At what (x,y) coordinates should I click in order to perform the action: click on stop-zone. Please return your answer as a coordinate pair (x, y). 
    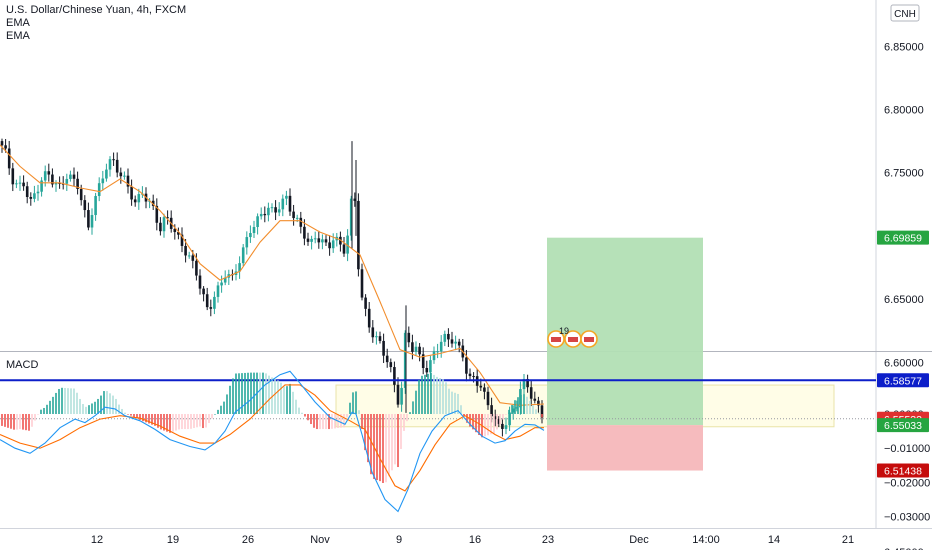
    Looking at the image, I should click on (625, 448).